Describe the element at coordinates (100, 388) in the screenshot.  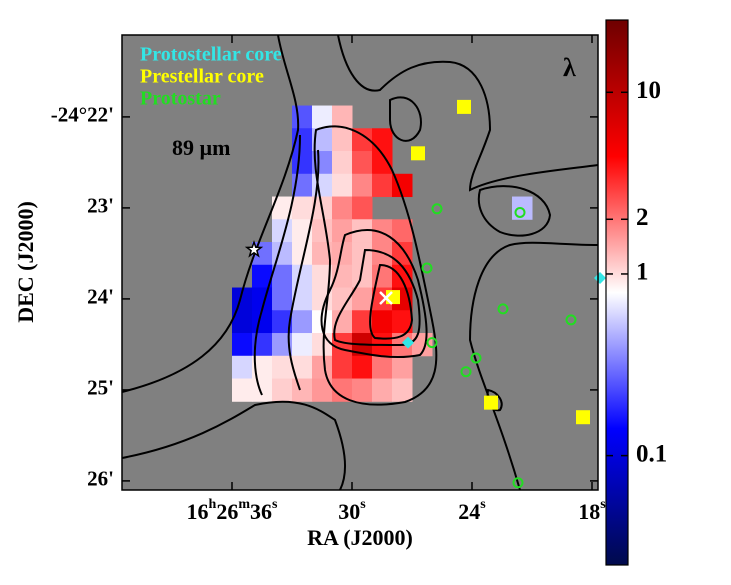
I see `y-tick-label: 25'` at that location.